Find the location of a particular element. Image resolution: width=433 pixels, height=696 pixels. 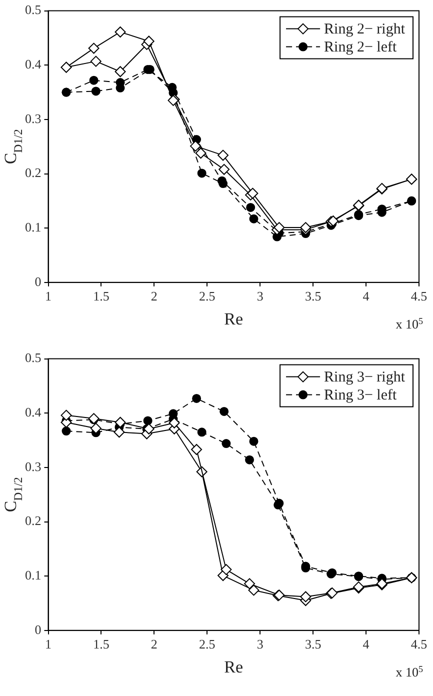

legend-label: Ring 2− left is located at coordinates (361, 48).